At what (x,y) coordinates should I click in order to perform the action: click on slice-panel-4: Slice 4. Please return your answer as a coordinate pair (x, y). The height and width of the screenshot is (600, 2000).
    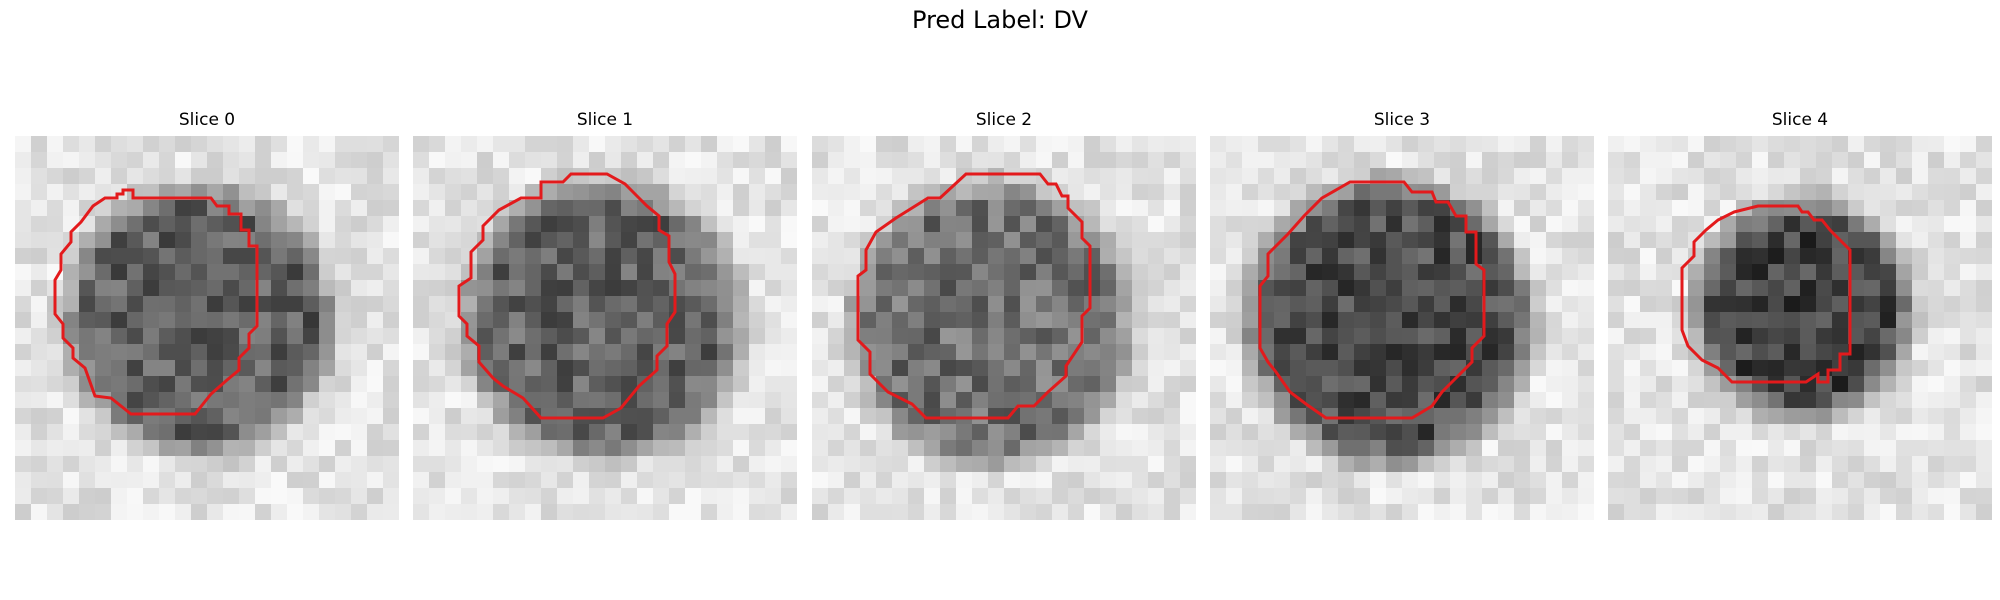
    Looking at the image, I should click on (1800, 314).